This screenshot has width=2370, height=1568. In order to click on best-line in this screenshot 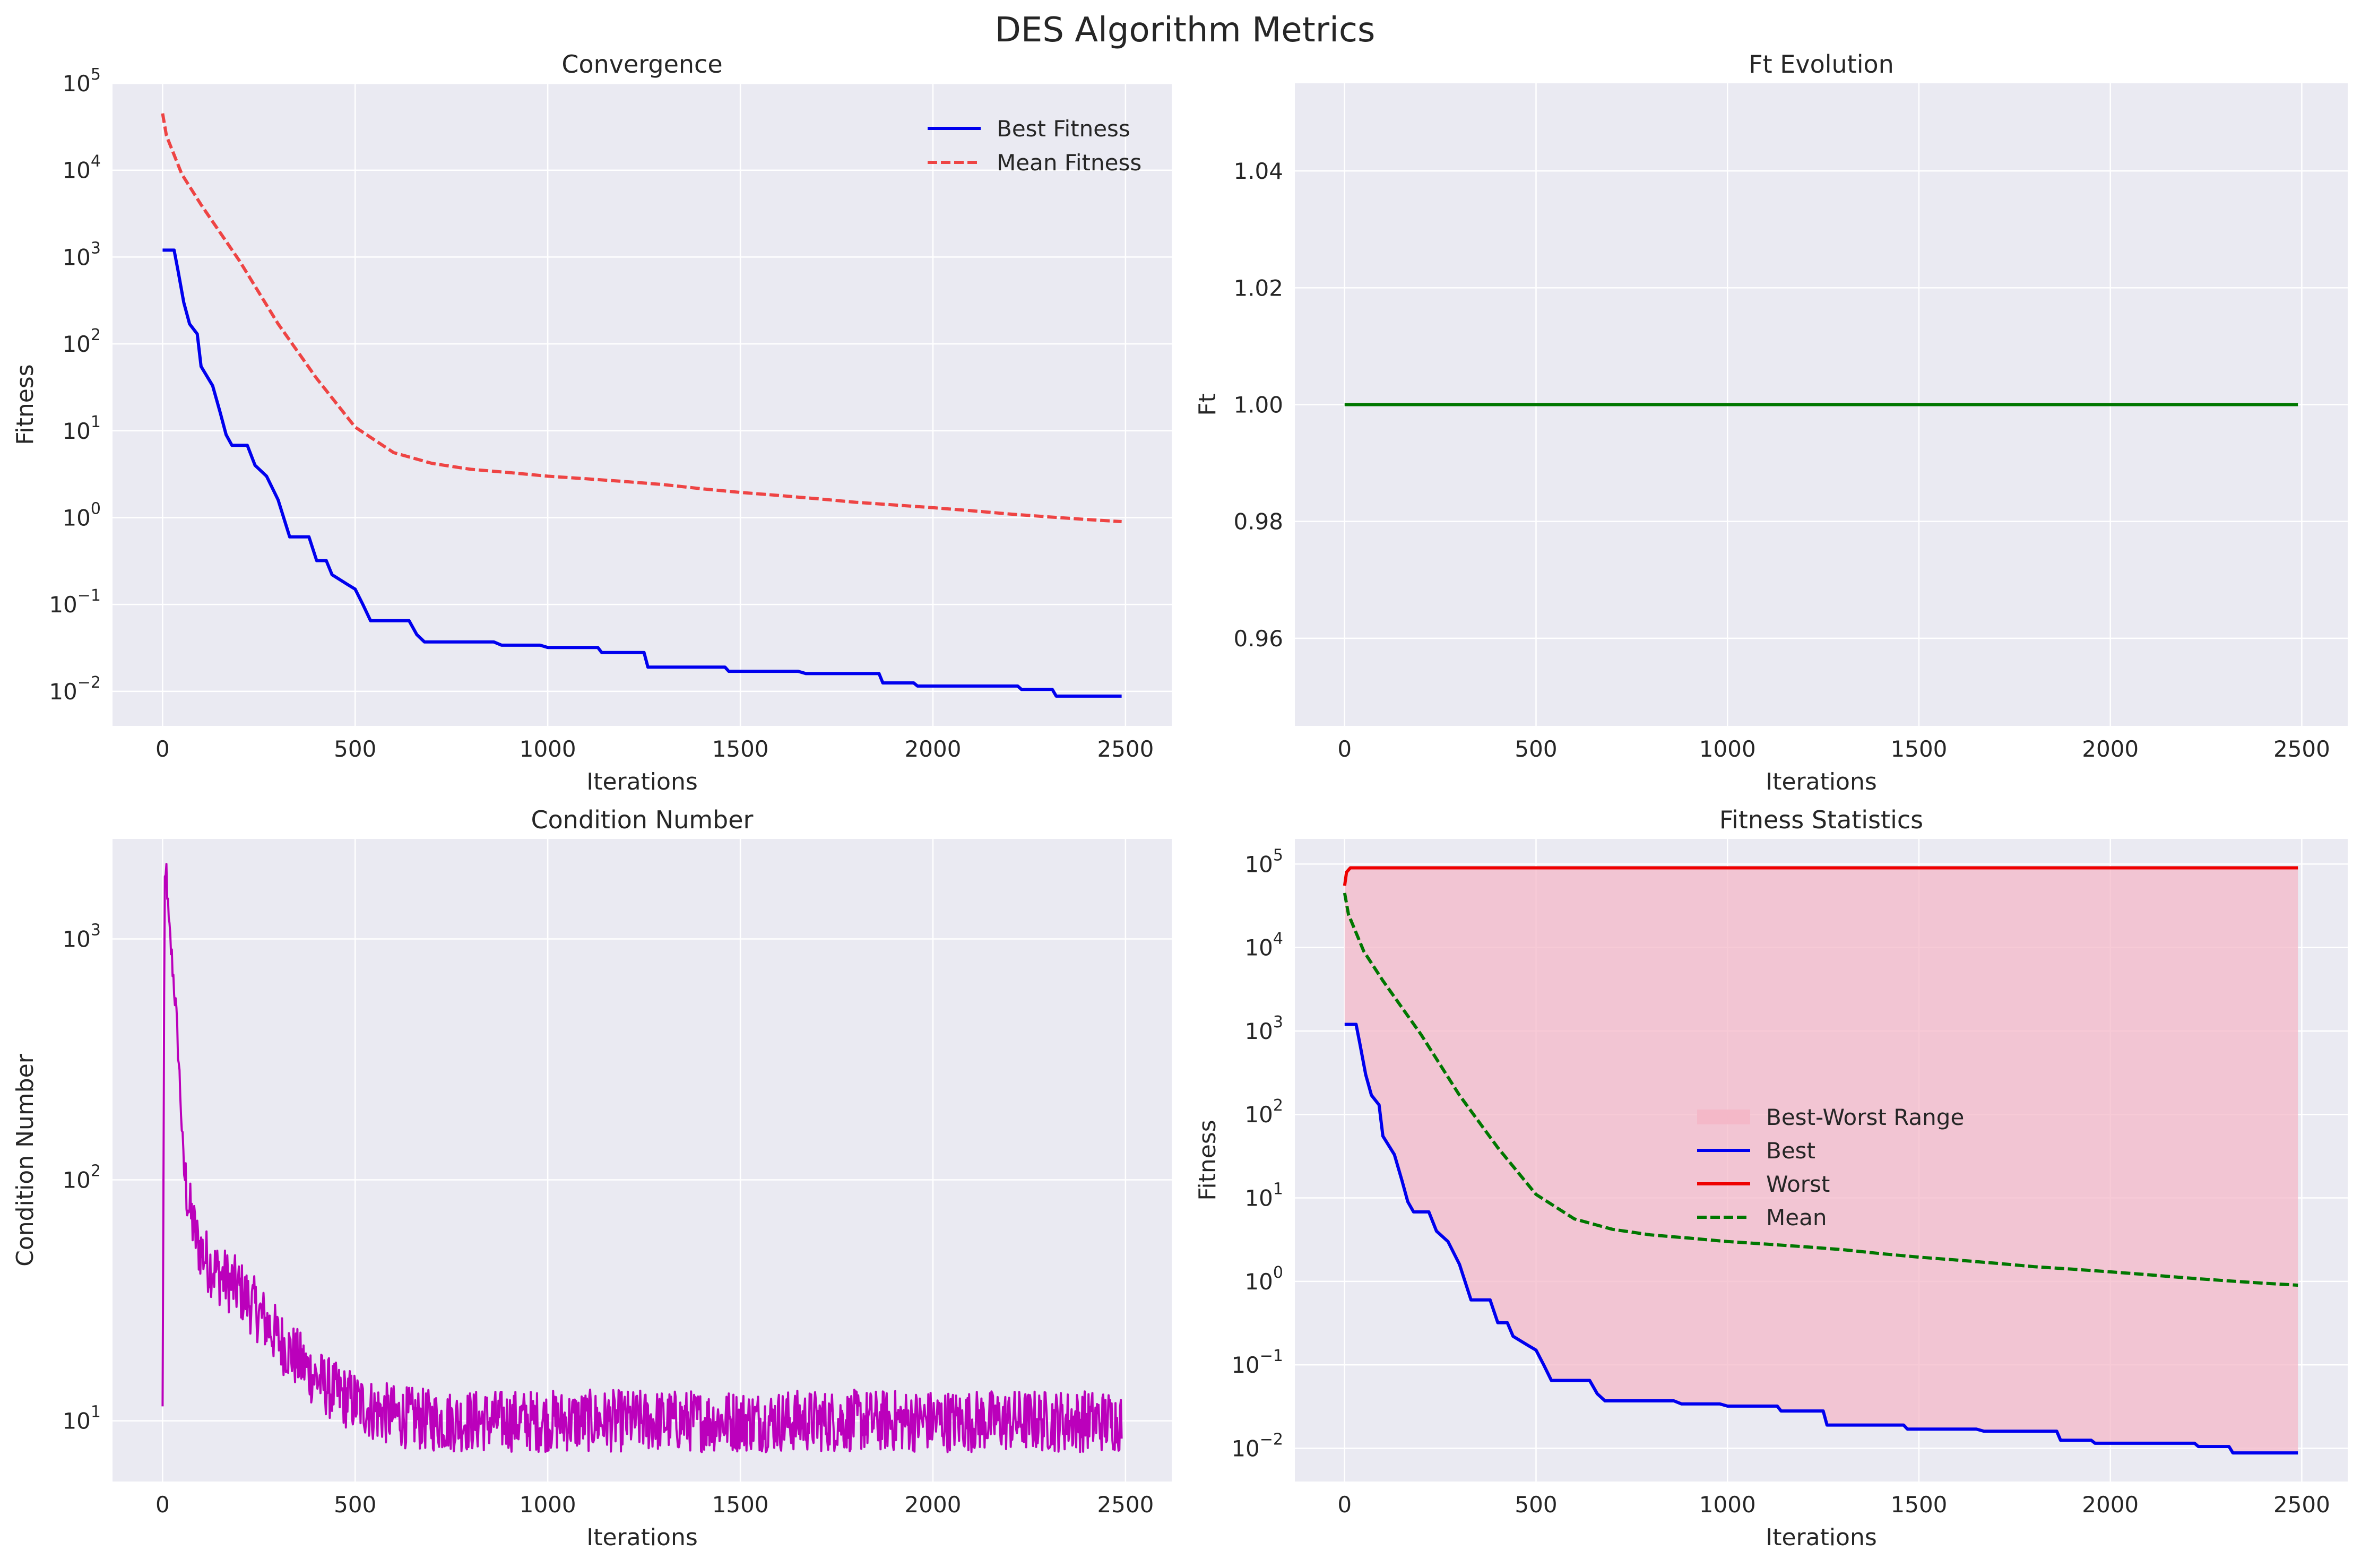, I will do `click(1821, 1239)`.